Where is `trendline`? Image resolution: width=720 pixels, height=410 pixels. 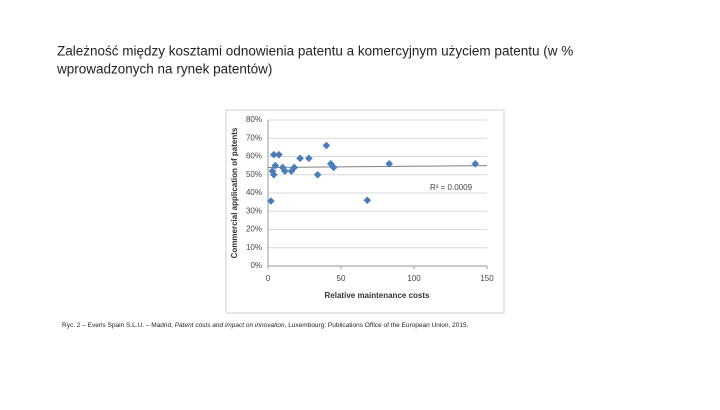
trendline is located at coordinates (377, 166).